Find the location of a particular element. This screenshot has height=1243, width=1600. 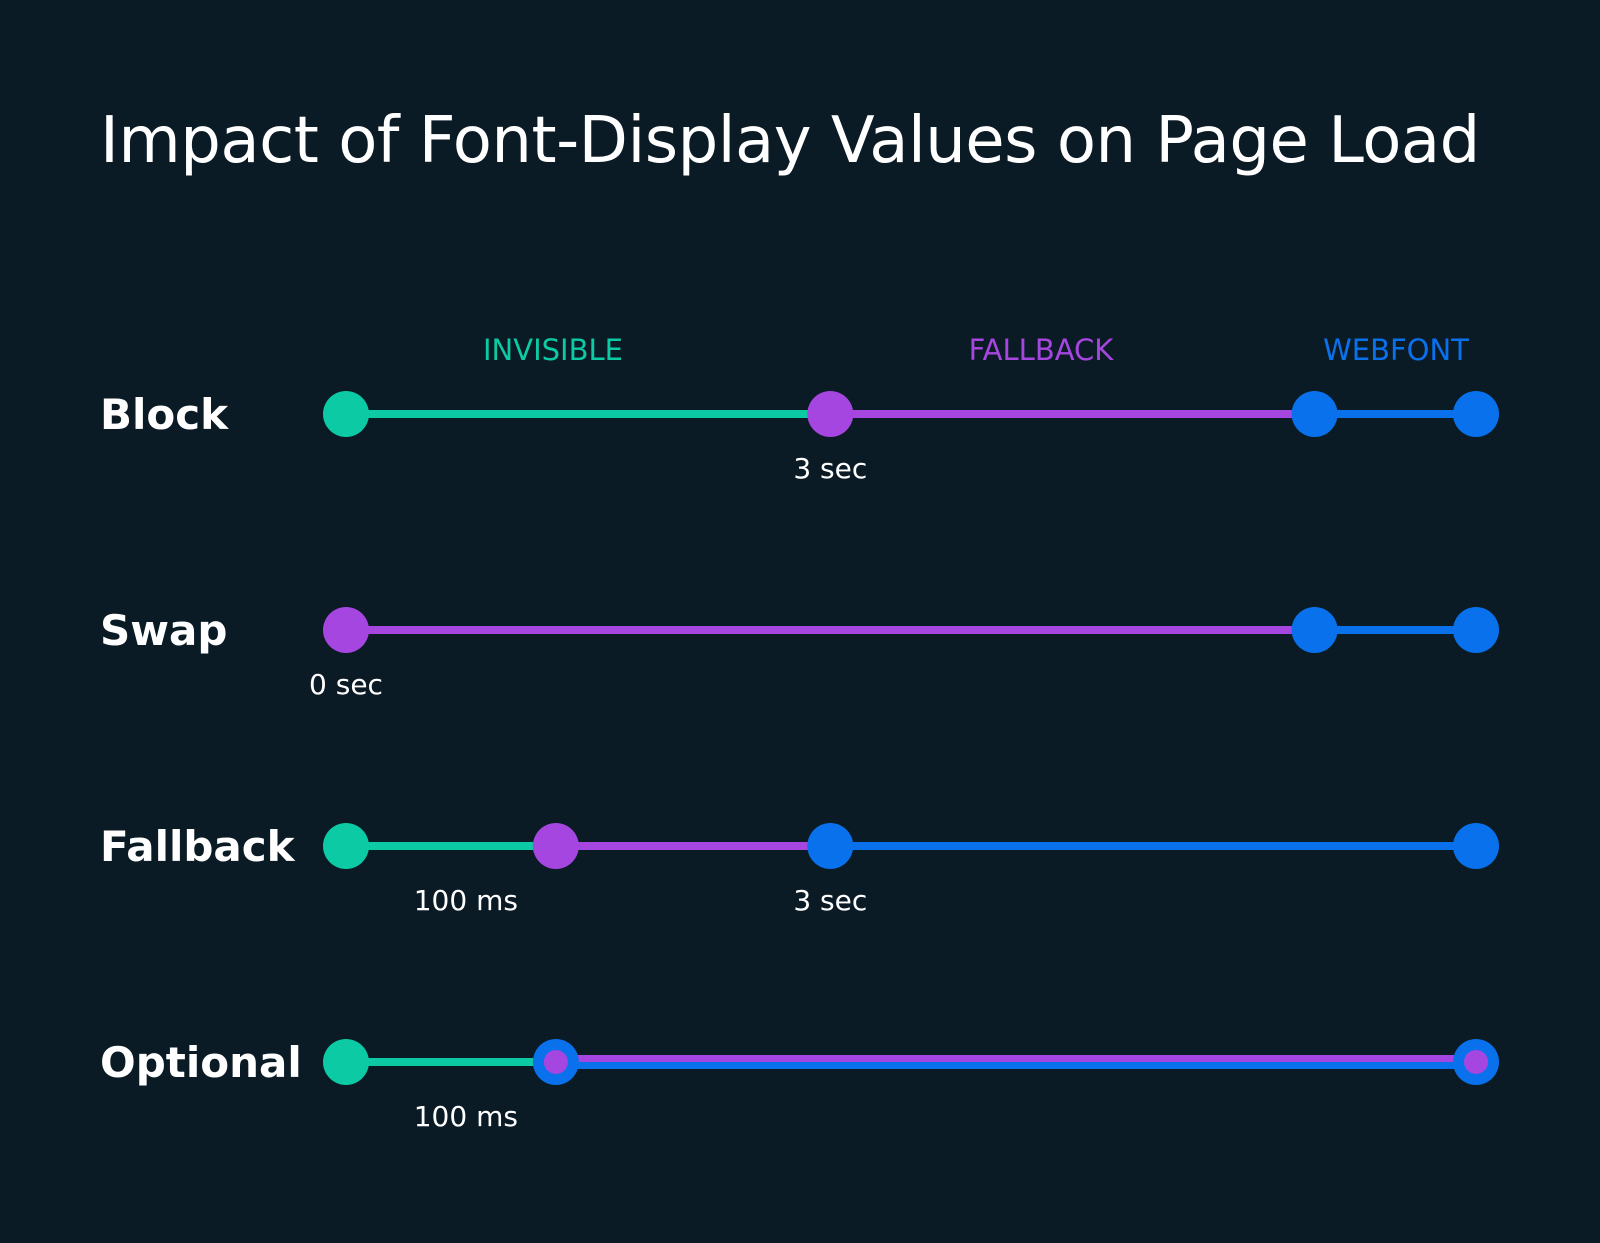

legend-invisible: INVISIBLE is located at coordinates (553, 350).